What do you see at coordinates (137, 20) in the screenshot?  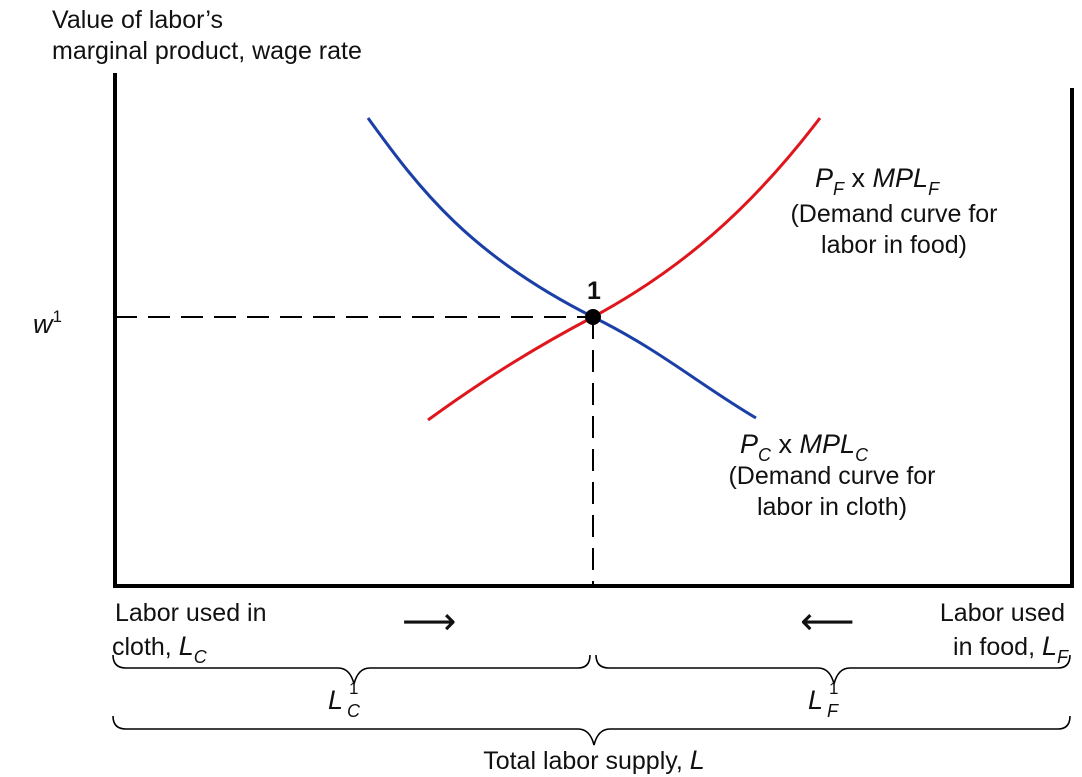 I see `y-axis-title-line1: Value of labor’s` at bounding box center [137, 20].